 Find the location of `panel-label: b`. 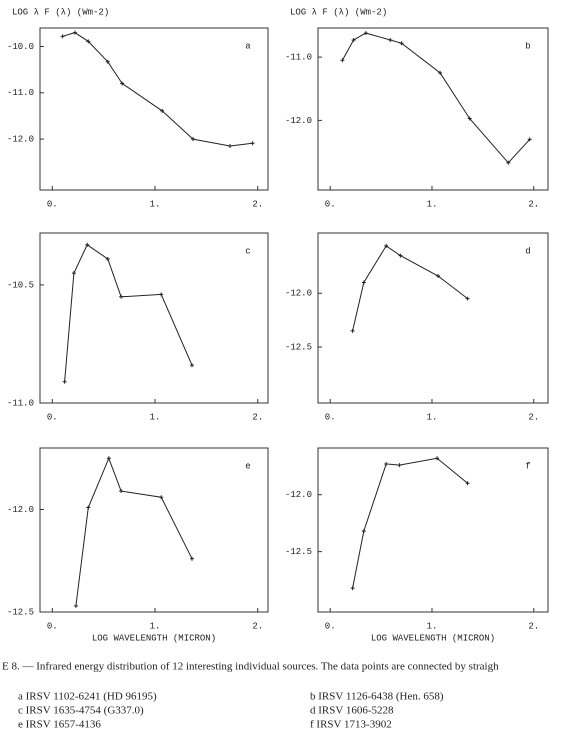

panel-label: b is located at coordinates (527, 46).